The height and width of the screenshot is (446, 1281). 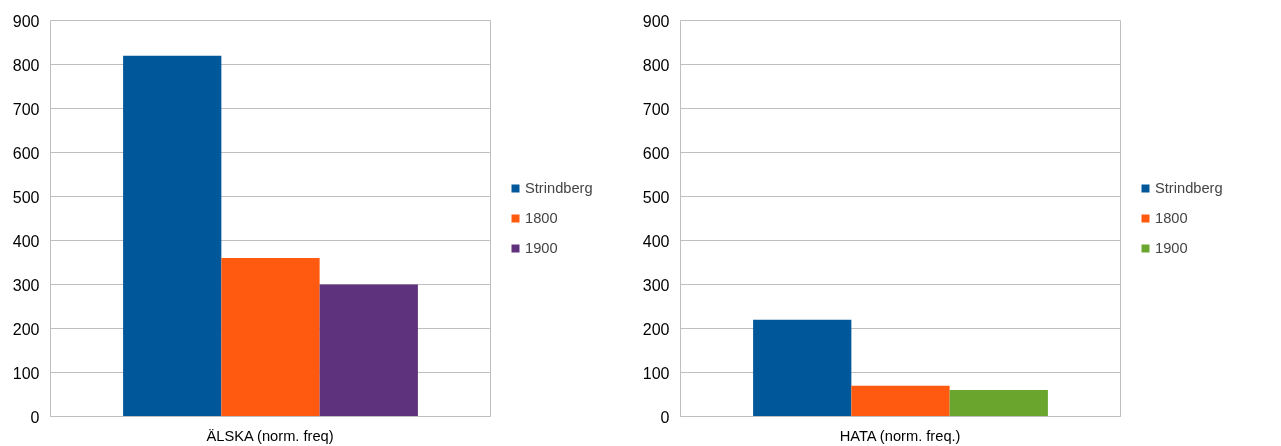 I want to click on x-tick-label: ÄLSKA (norm. freq), so click(x=270, y=435).